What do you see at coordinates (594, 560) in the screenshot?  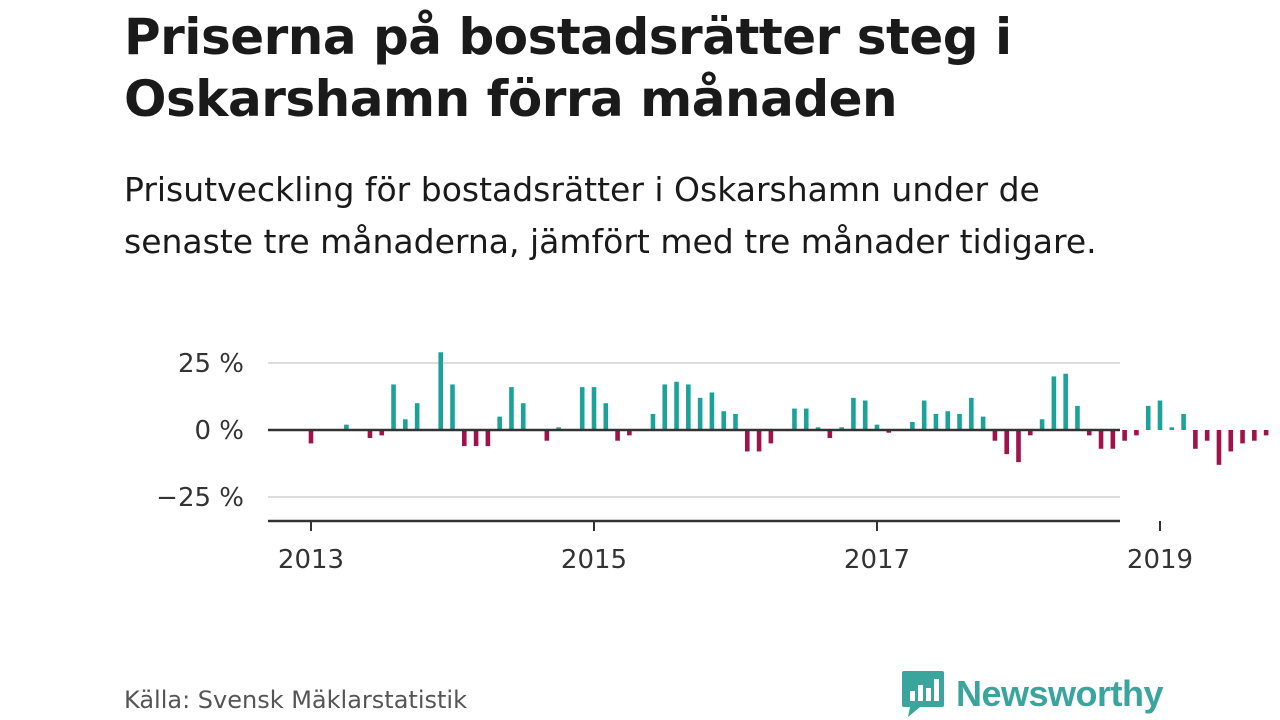 I see `x-tick-label: 2015` at bounding box center [594, 560].